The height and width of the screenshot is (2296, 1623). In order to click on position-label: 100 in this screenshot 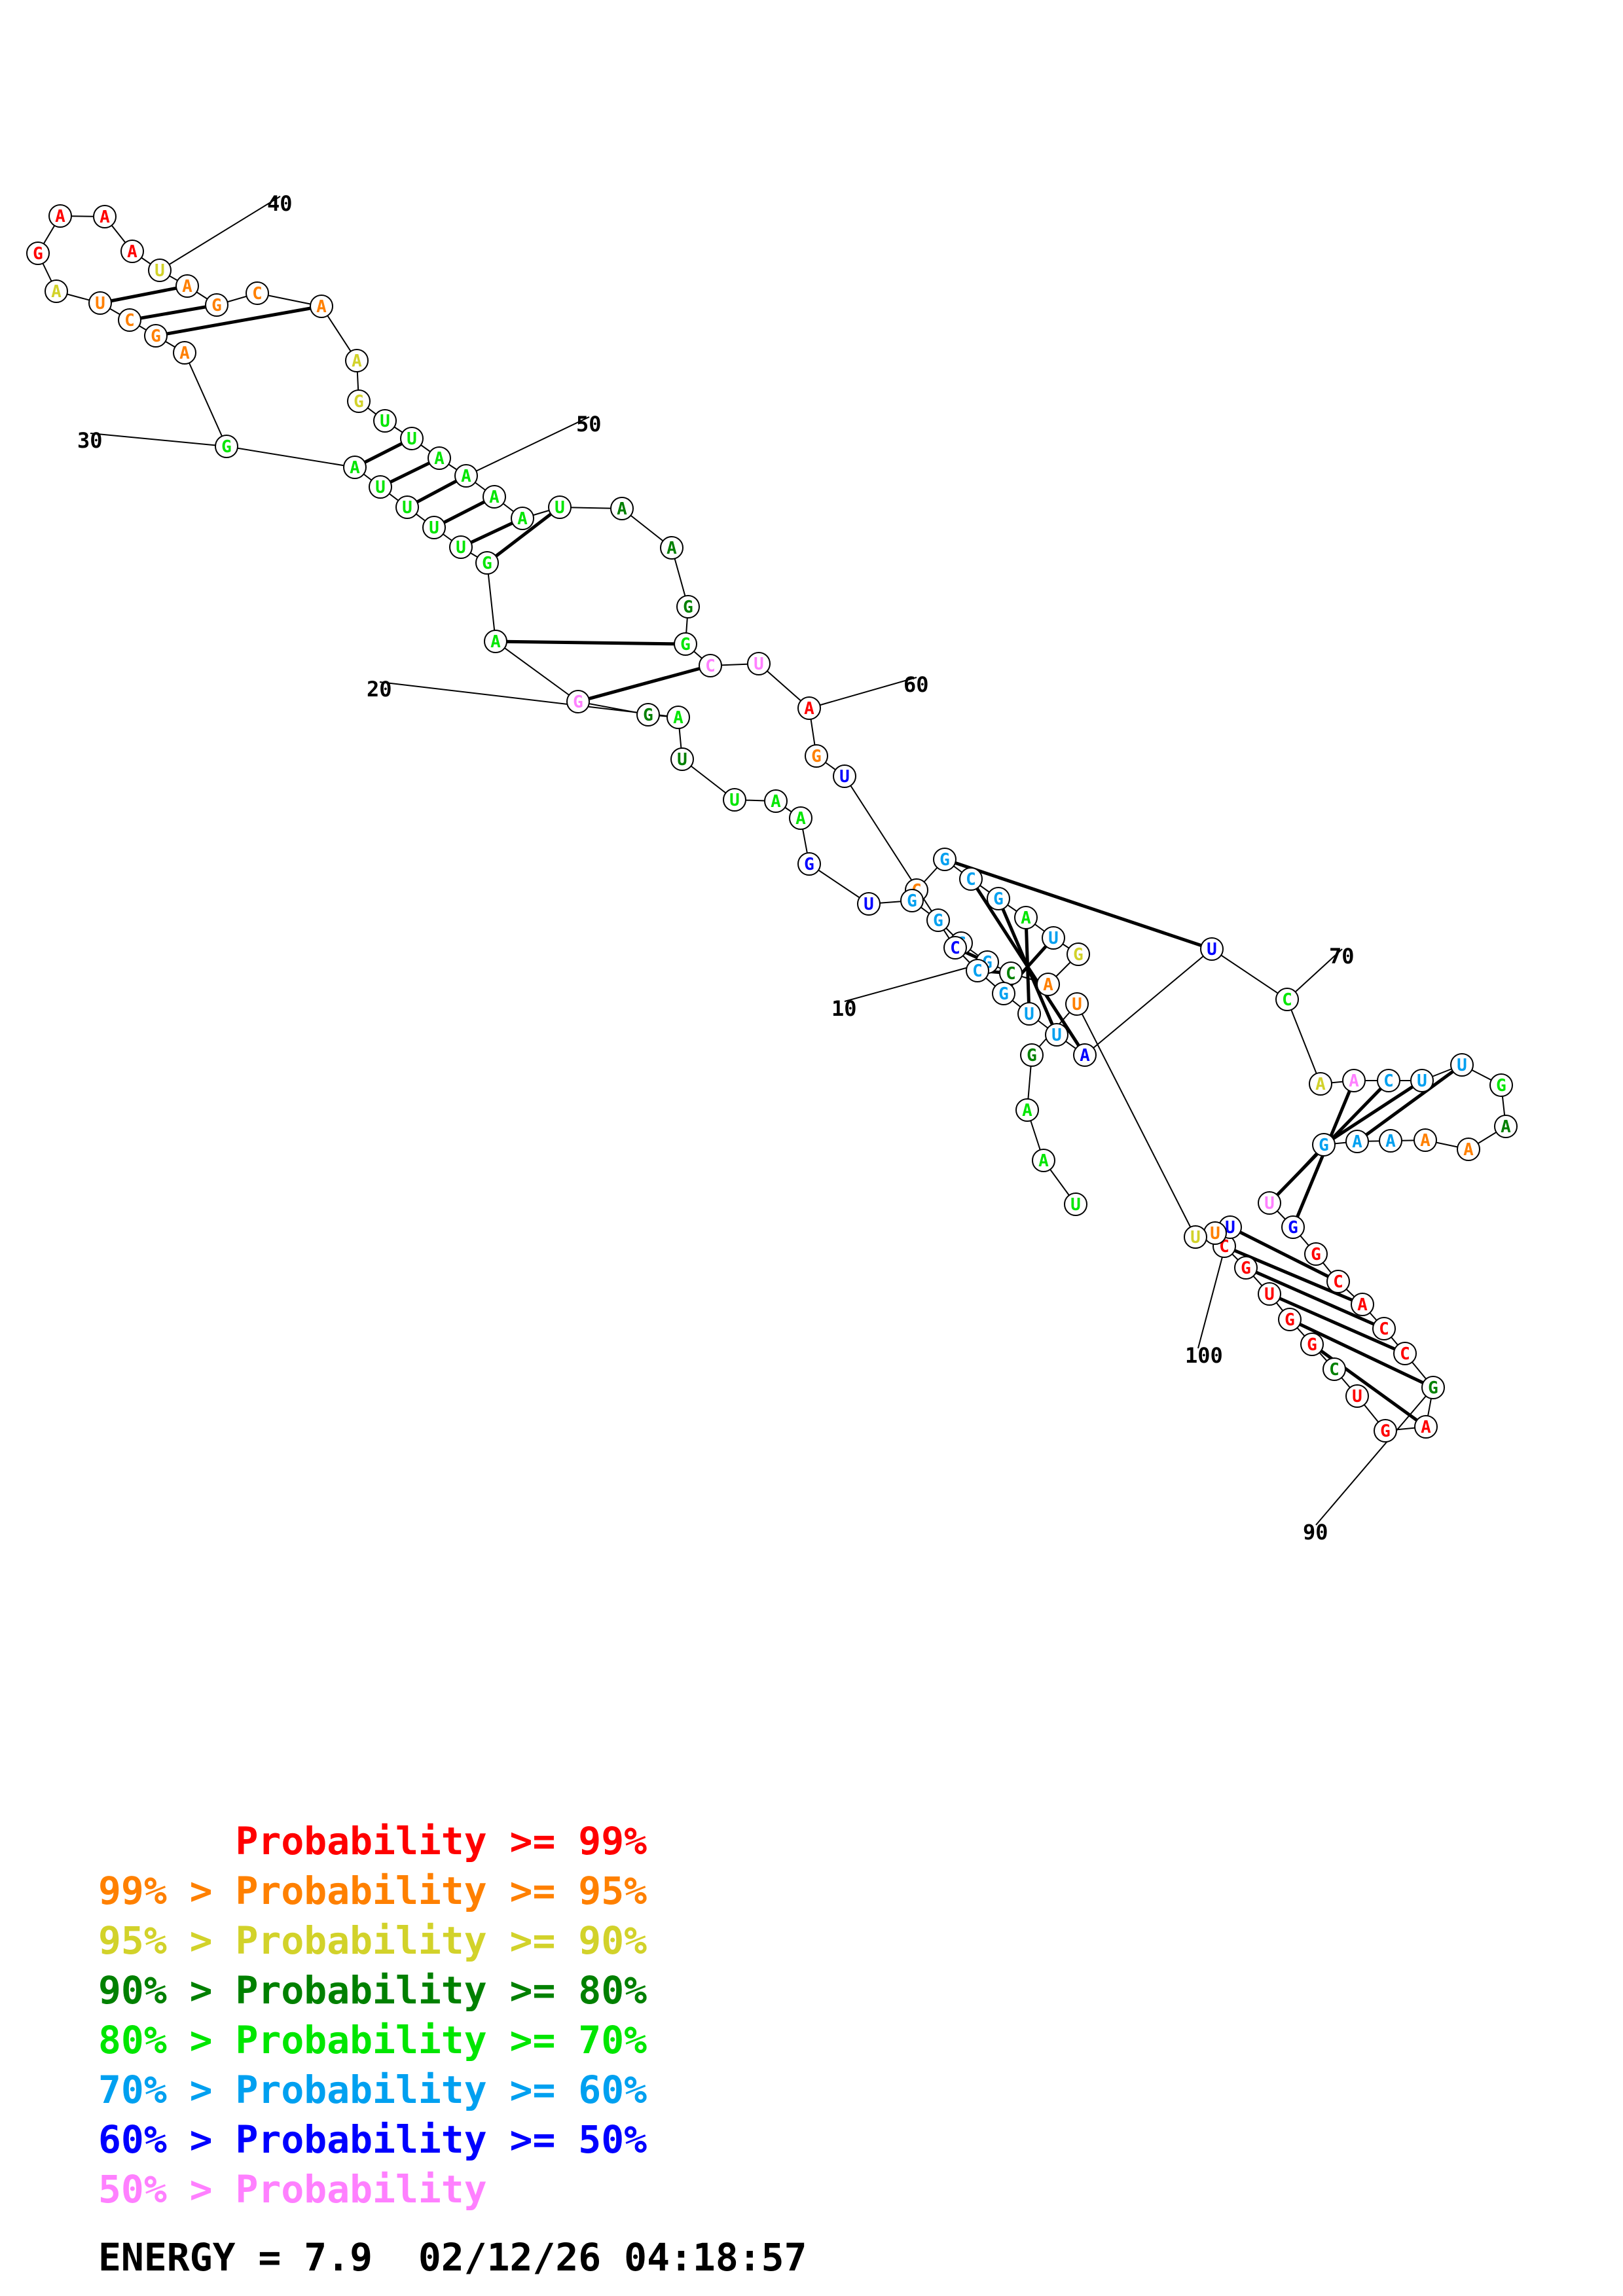, I will do `click(1204, 1355)`.